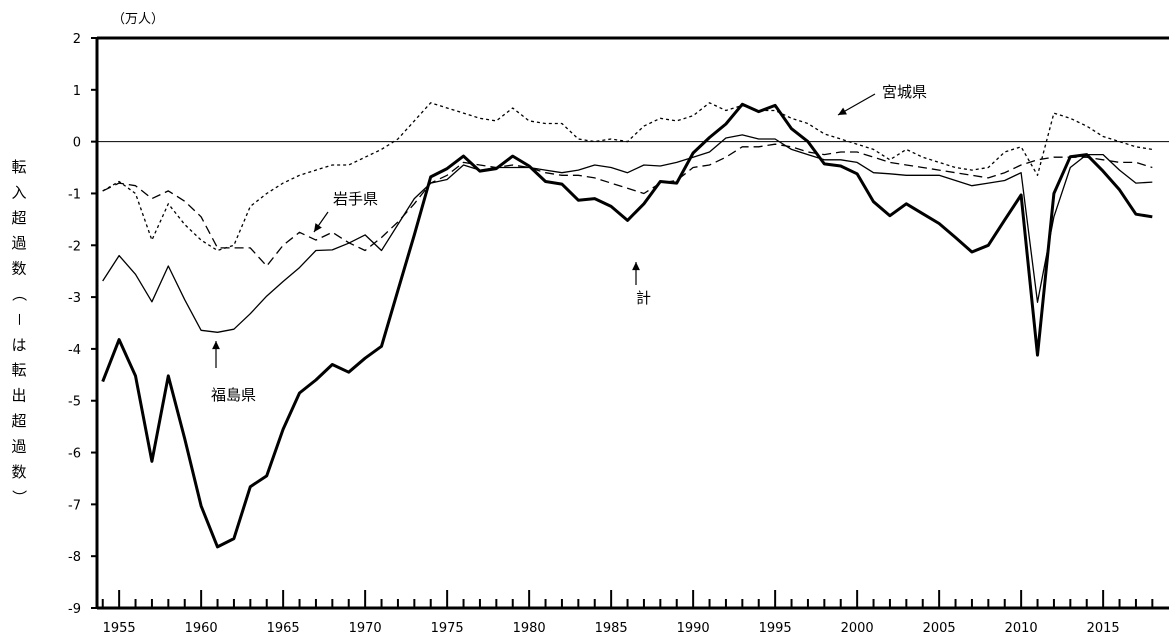 This screenshot has width=1169, height=643. Describe the element at coordinates (74, 454) in the screenshot. I see `y-tick-label: -6` at that location.